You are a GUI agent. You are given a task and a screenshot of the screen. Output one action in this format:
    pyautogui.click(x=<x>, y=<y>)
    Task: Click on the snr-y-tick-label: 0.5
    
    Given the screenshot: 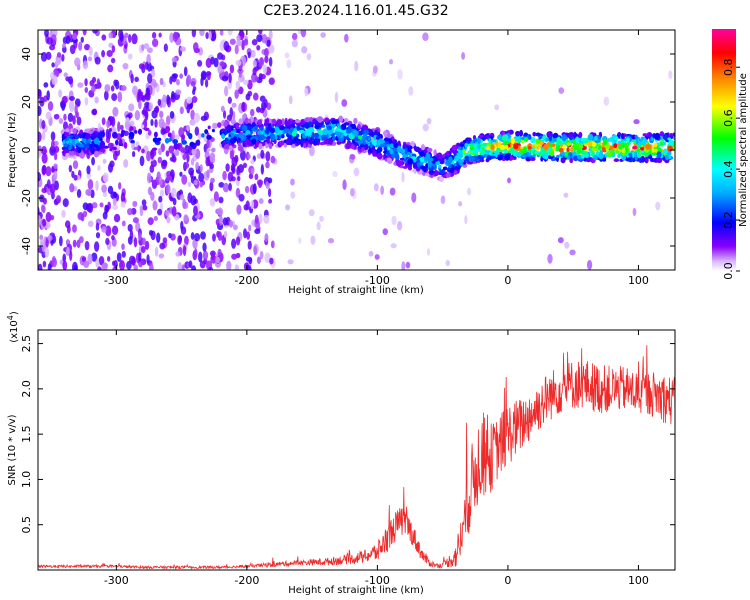 What is the action you would take?
    pyautogui.click(x=26, y=525)
    